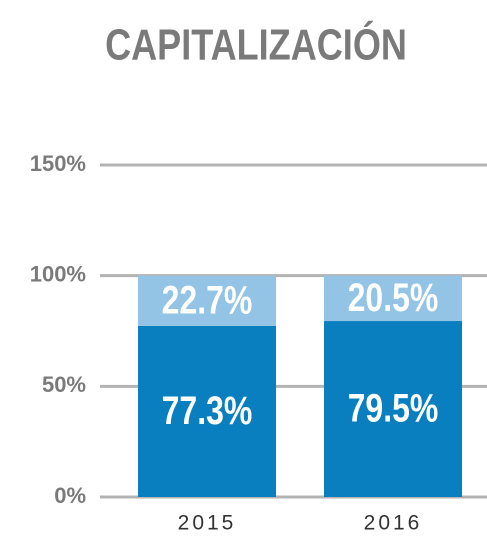  I want to click on x-tick-label: 2016, so click(393, 523).